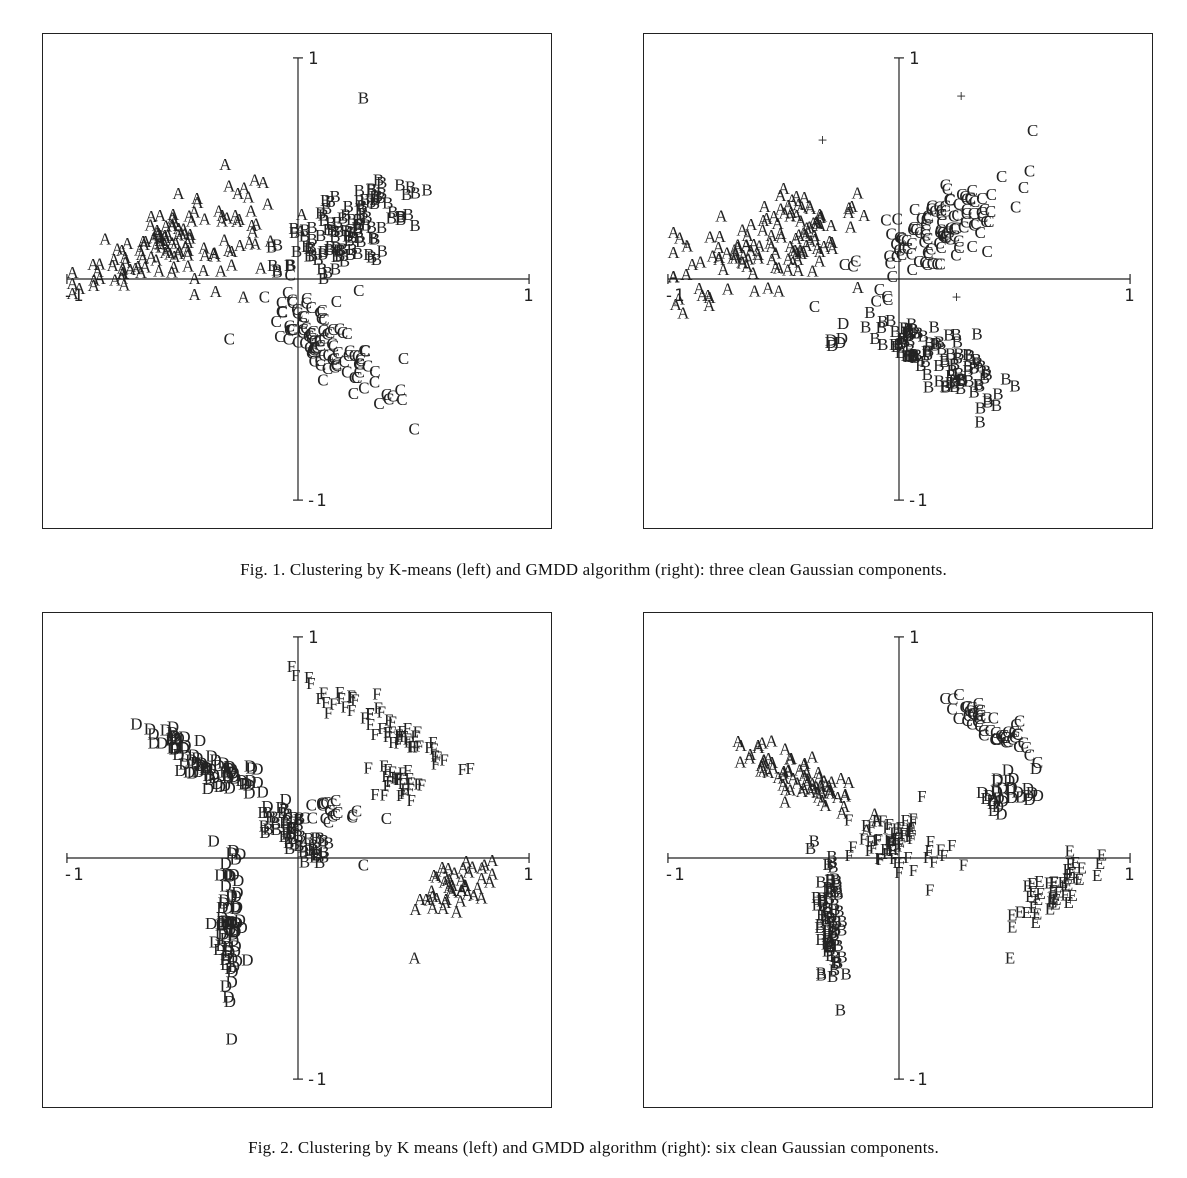  What do you see at coordinates (1034, 907) in the screenshot?
I see `scatter-point: E` at bounding box center [1034, 907].